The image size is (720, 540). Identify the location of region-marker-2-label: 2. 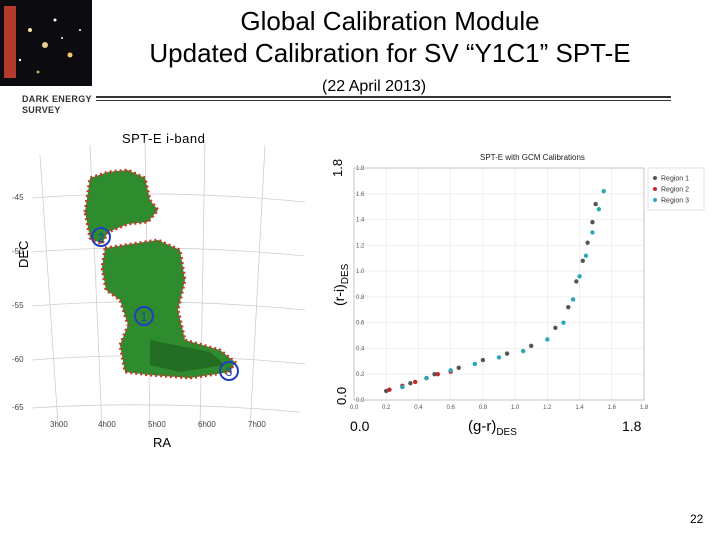
(101, 238).